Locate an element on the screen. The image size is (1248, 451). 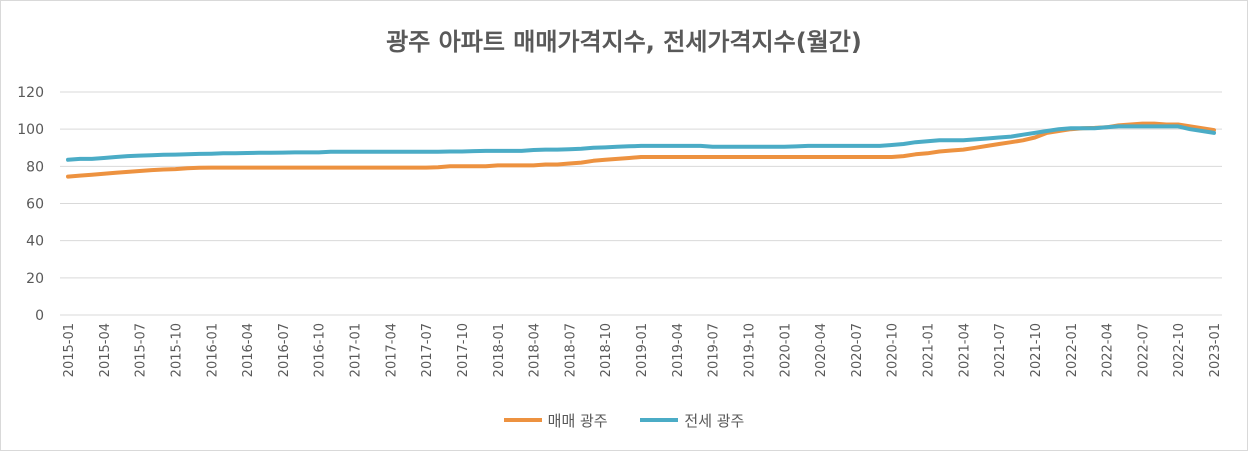
y-tick-label: 60 is located at coordinates (35, 205).